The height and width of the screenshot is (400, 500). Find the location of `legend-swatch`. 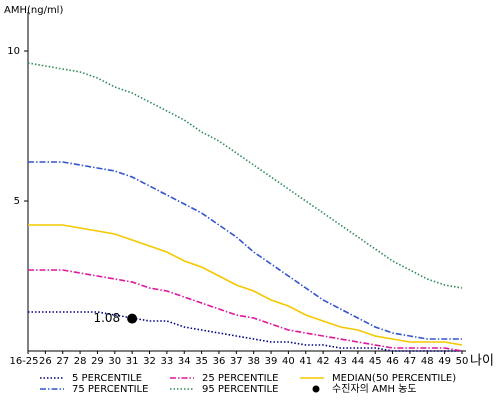

legend-swatch is located at coordinates (316, 389).